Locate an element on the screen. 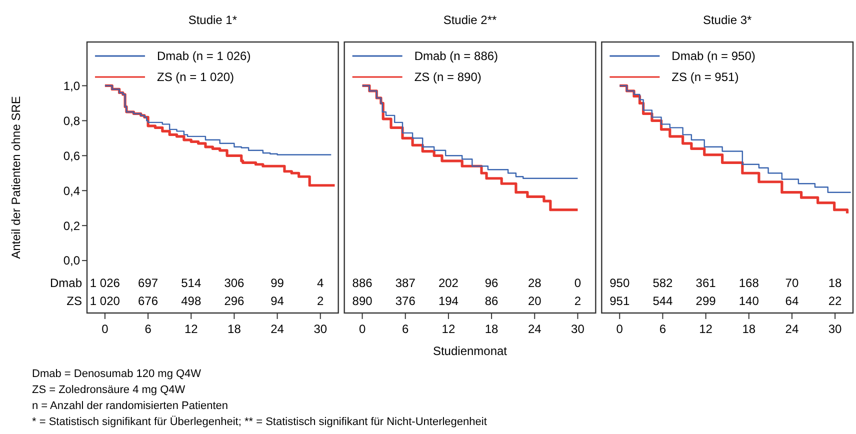 Image resolution: width=856 pixels, height=434 pixels. annotation: 168 is located at coordinates (749, 283).